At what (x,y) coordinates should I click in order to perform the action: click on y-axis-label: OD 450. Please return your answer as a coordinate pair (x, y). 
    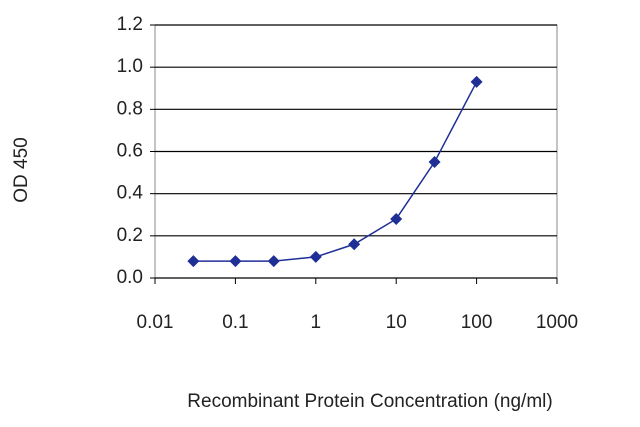
    Looking at the image, I should click on (21, 169).